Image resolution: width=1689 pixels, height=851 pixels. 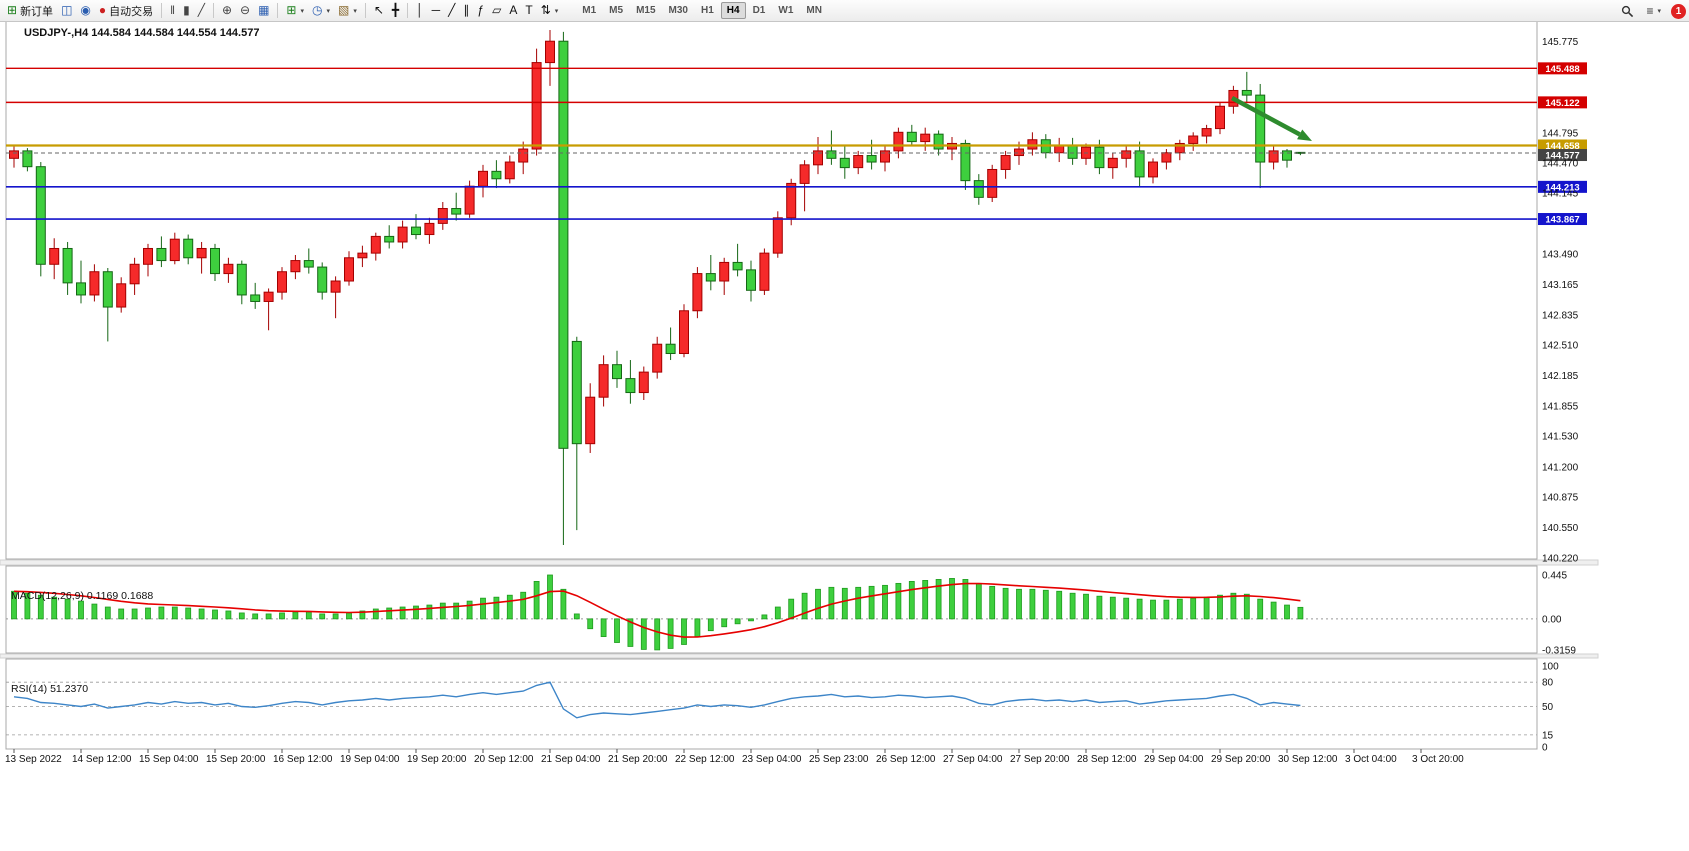 What do you see at coordinates (347, 10) in the screenshot?
I see `templates-button: ▧ ▾` at bounding box center [347, 10].